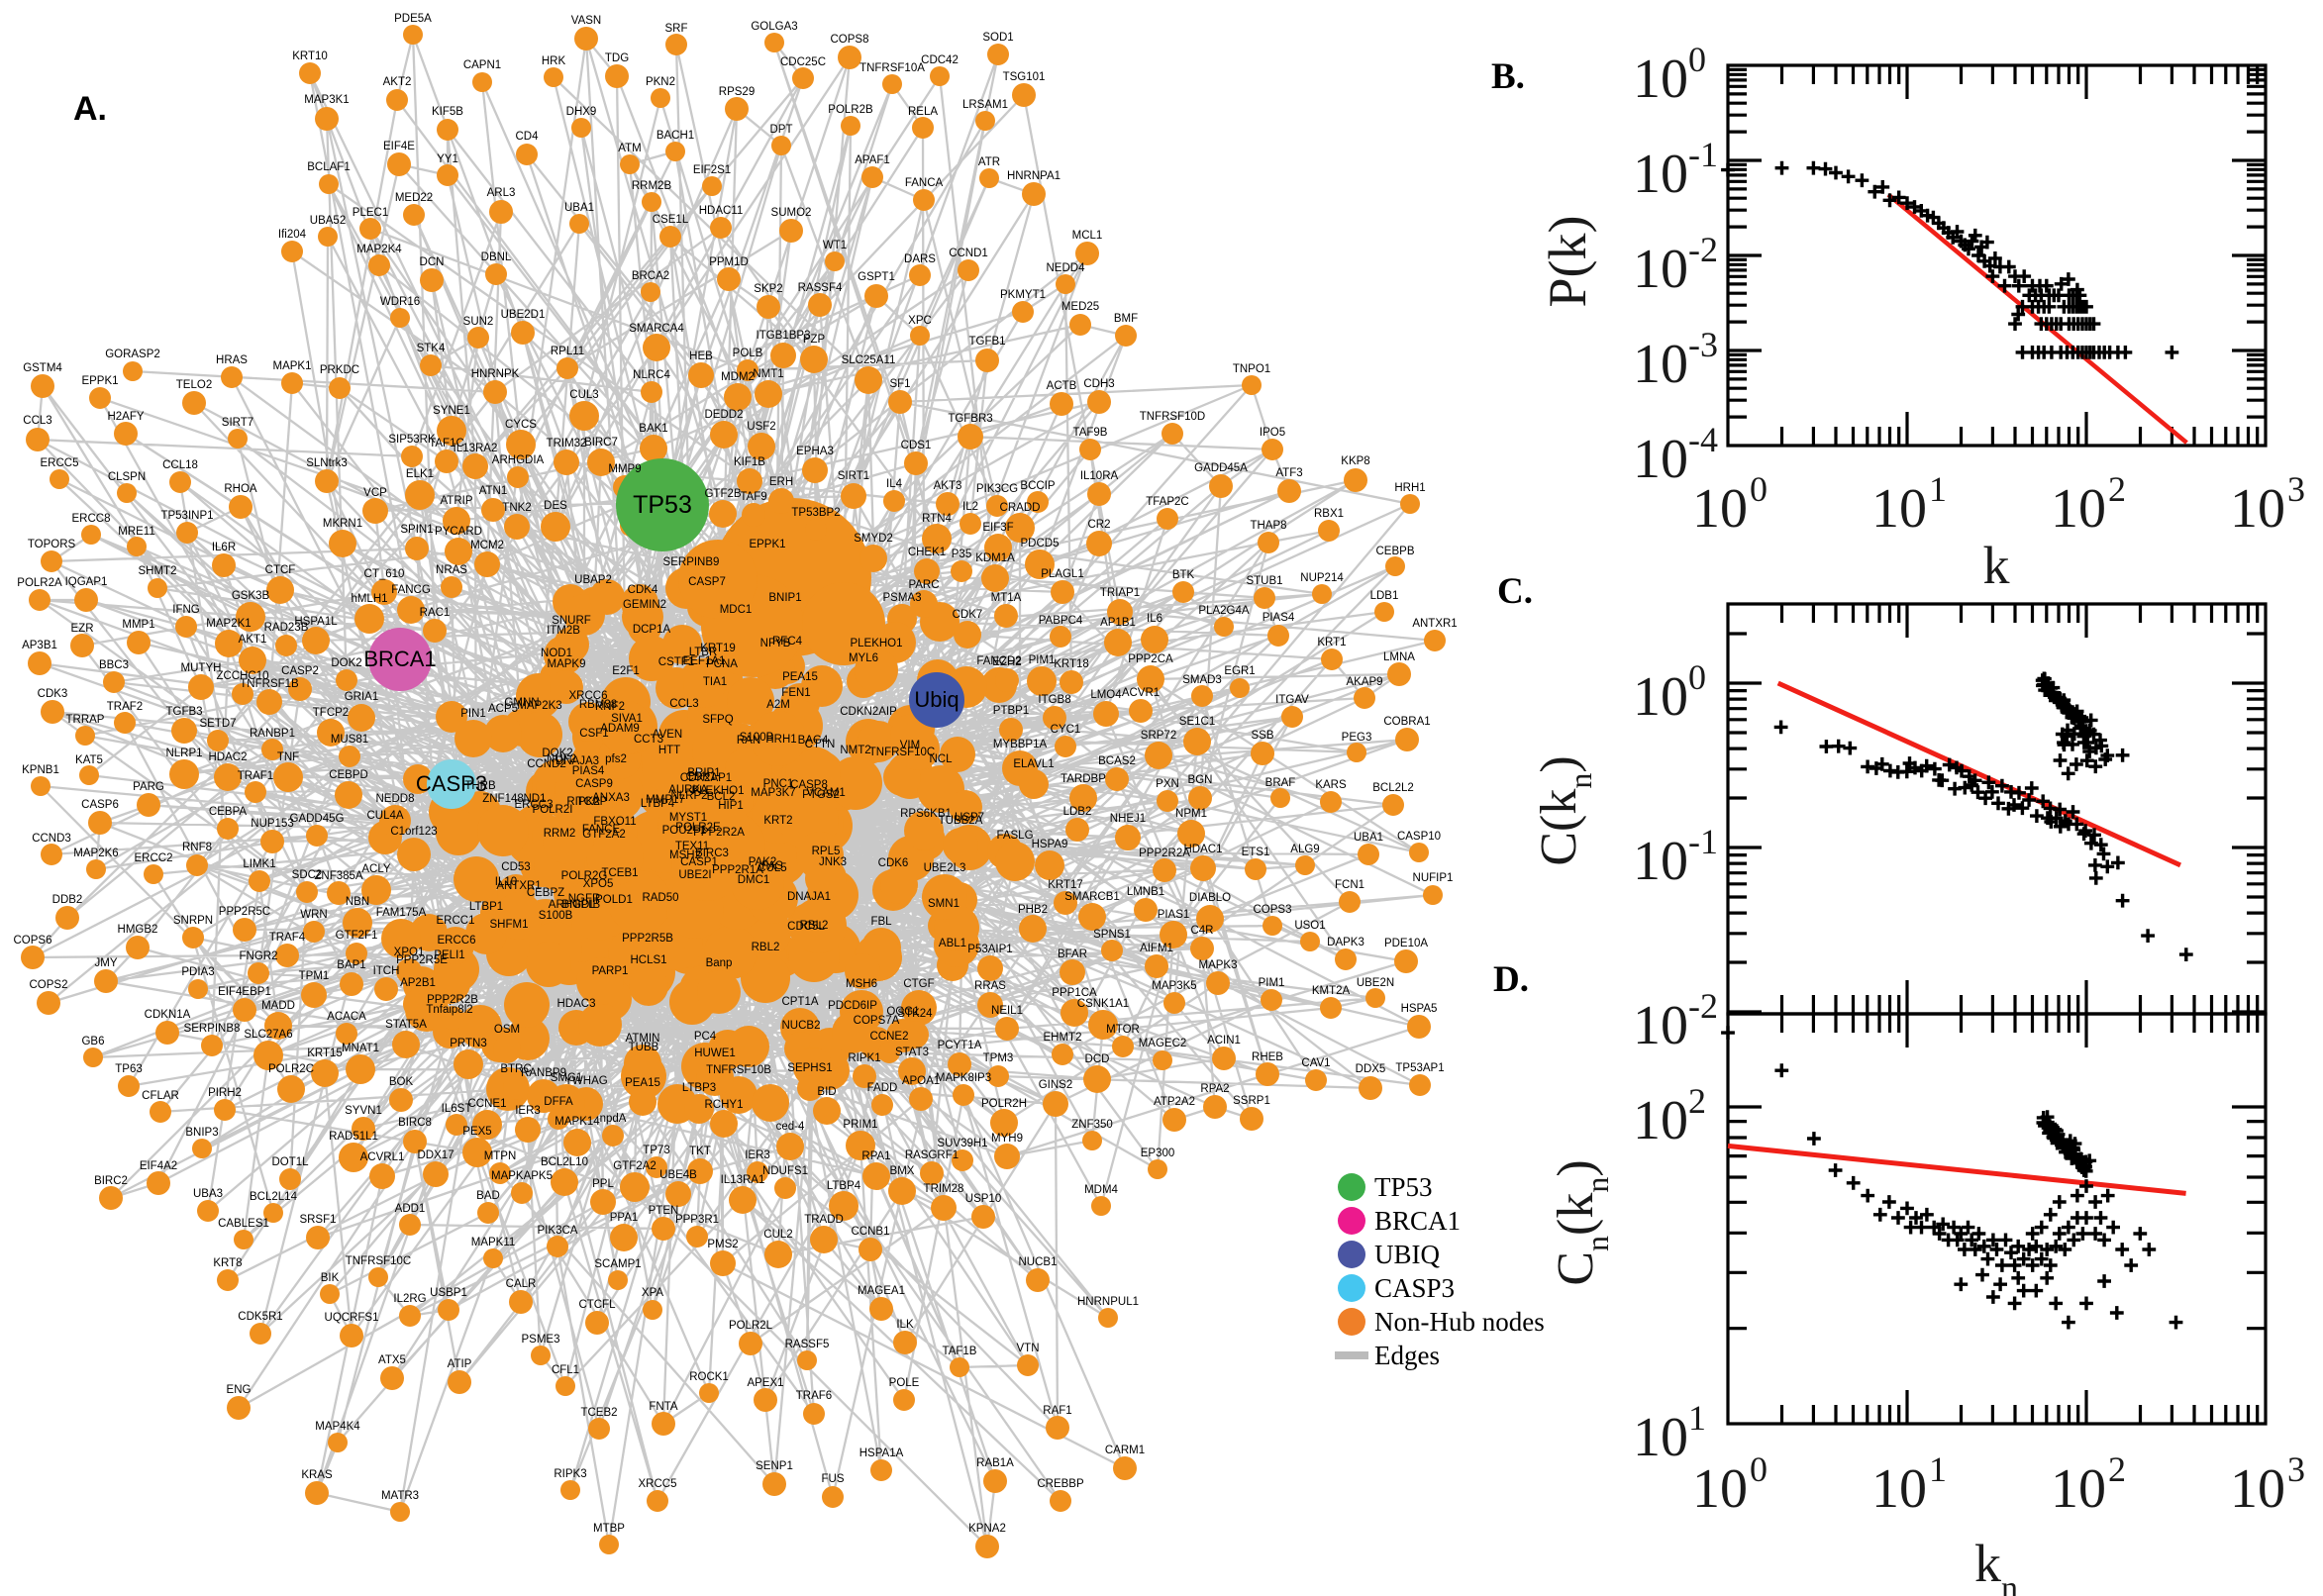  What do you see at coordinates (1004, 1104) in the screenshot?
I see `svg-text: POLR2H` at bounding box center [1004, 1104].